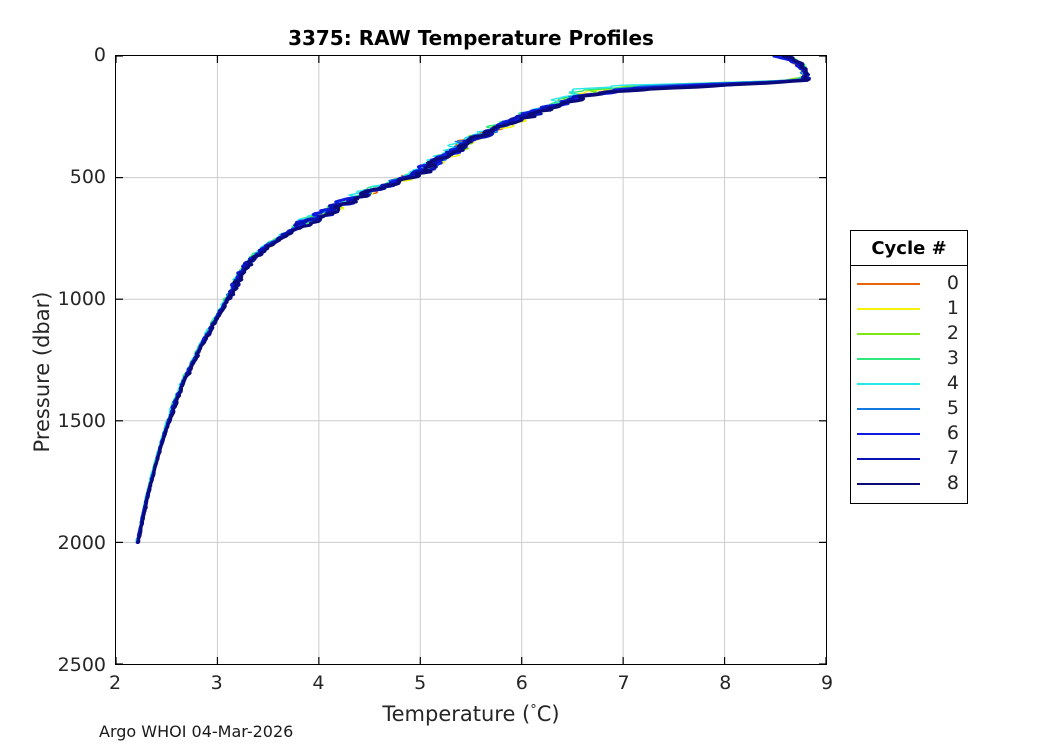 This screenshot has width=1050, height=750. What do you see at coordinates (952, 358) in the screenshot?
I see `legend-item-label: 3` at bounding box center [952, 358].